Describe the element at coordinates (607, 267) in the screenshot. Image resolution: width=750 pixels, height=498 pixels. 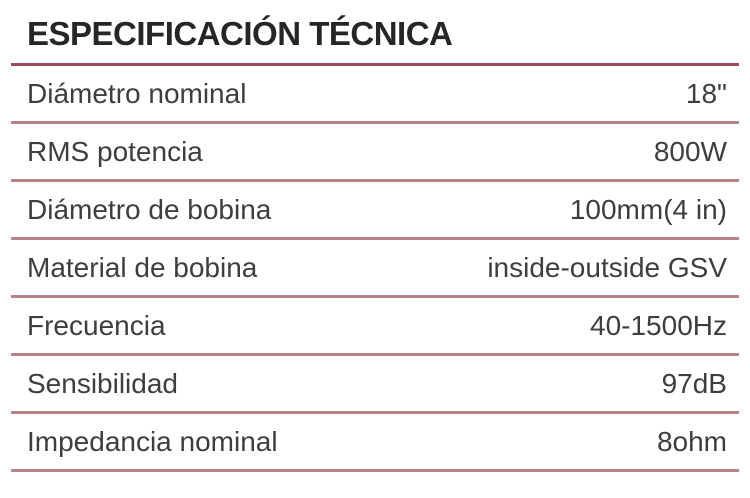
I see `spec-value: inside-outside GSV` at that location.